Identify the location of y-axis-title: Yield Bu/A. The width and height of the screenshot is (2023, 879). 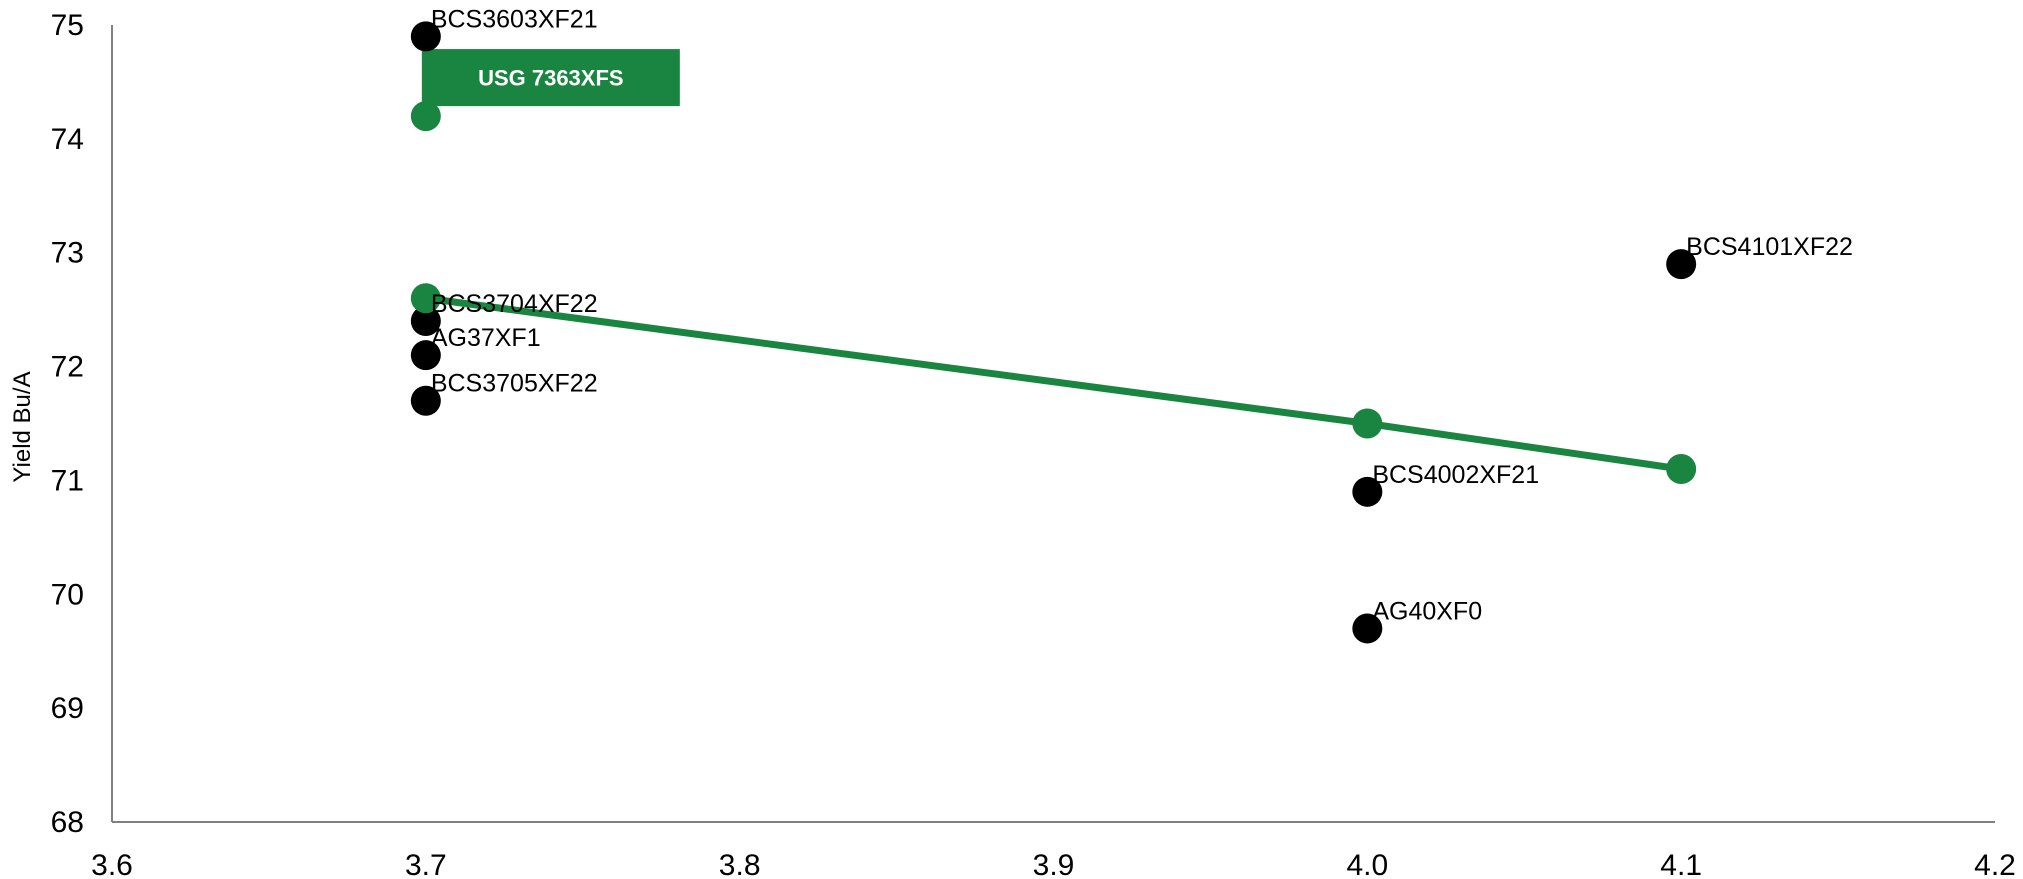
(22, 426).